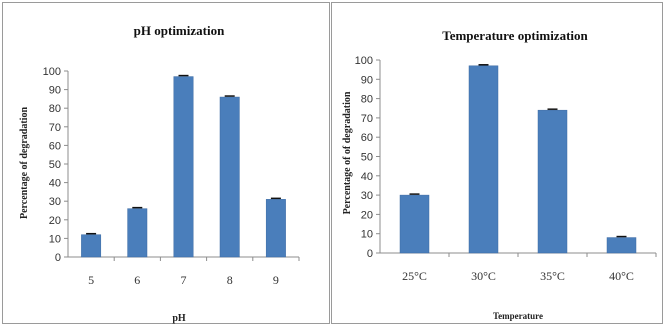  Describe the element at coordinates (367, 215) in the screenshot. I see `temperature-y-tick-label: 20` at that location.